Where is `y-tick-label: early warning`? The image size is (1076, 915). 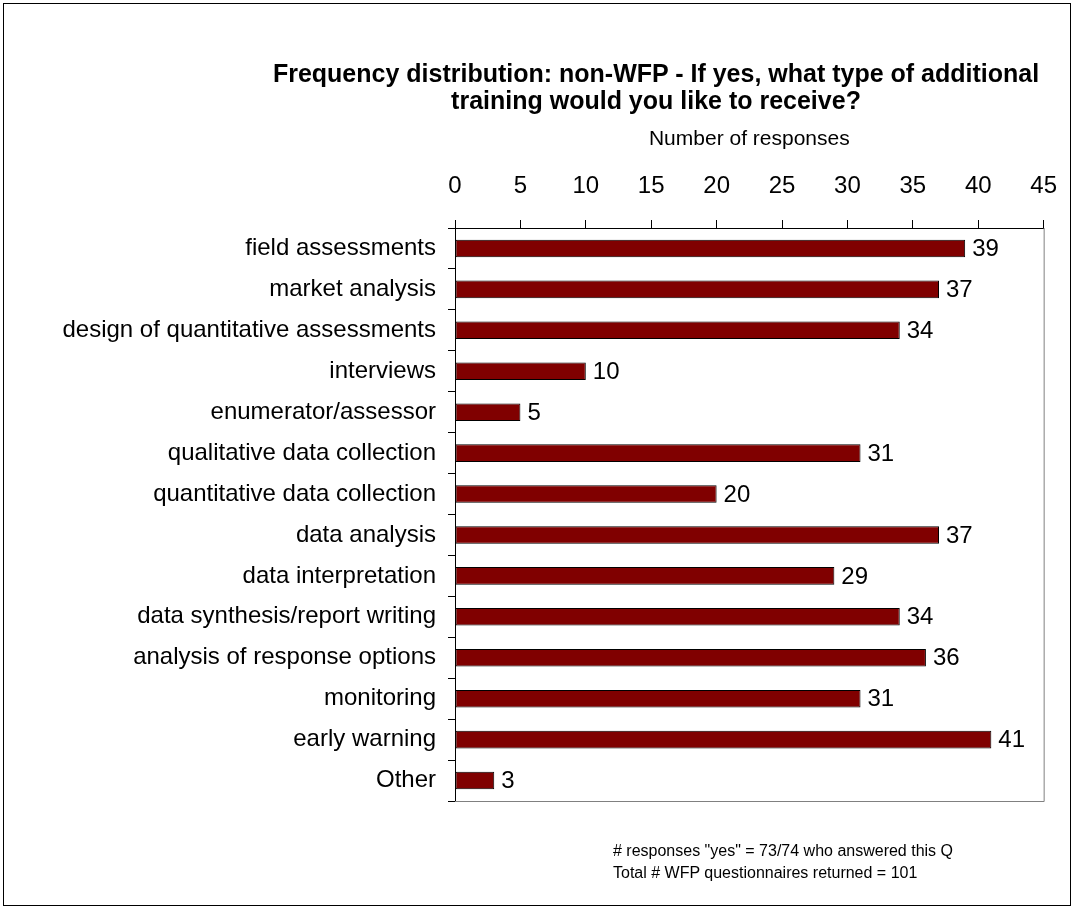 y-tick-label: early warning is located at coordinates (364, 738).